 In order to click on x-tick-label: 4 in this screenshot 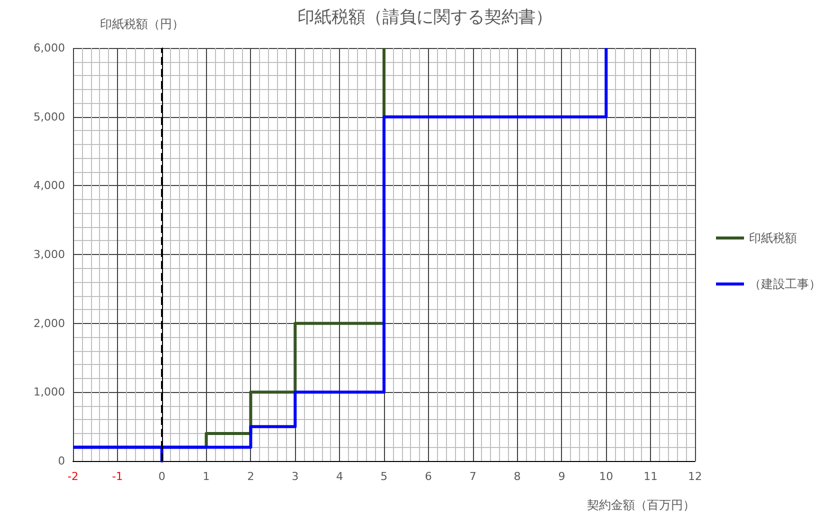, I will do `click(340, 476)`.